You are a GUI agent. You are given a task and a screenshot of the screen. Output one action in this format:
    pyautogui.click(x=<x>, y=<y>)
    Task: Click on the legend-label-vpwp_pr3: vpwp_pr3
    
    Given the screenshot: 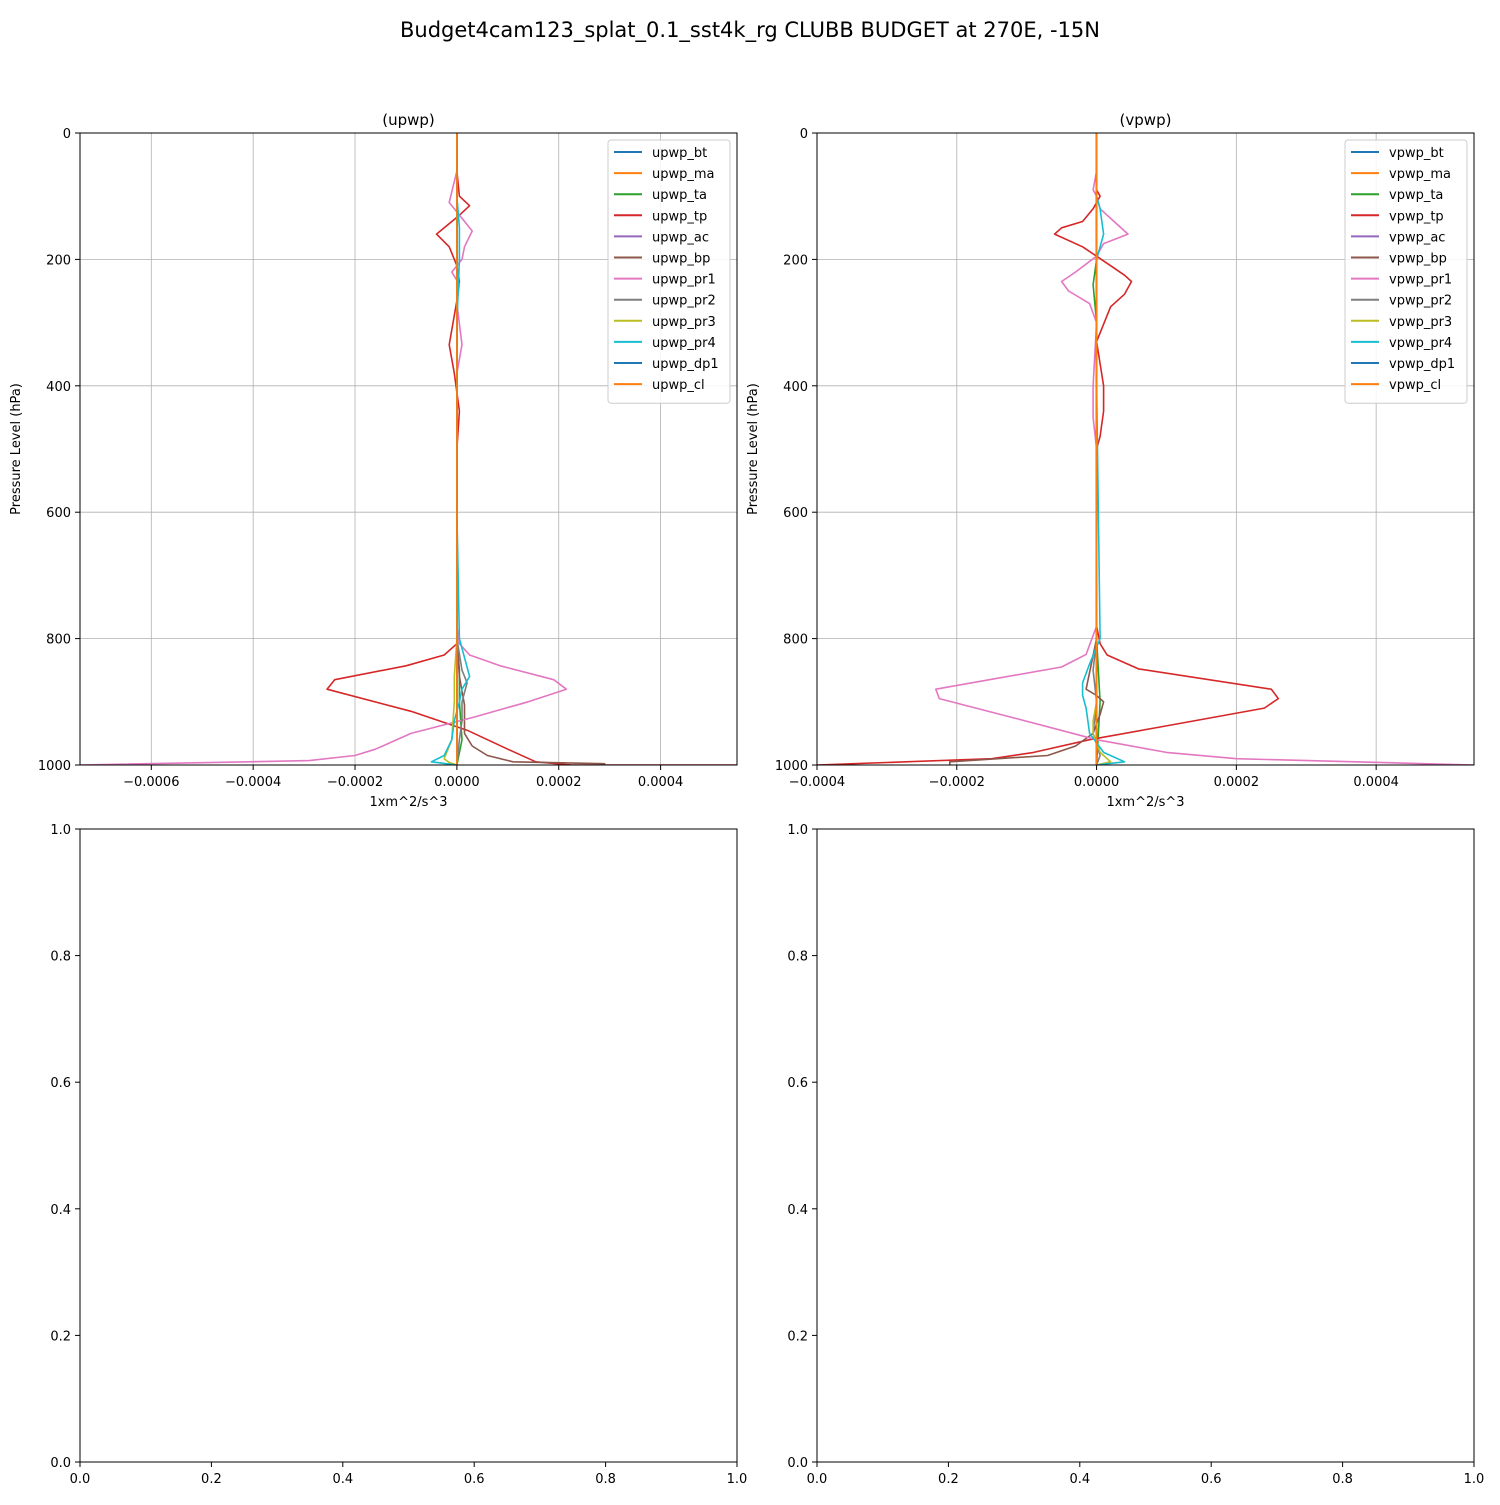 What is the action you would take?
    pyautogui.click(x=1420, y=322)
    